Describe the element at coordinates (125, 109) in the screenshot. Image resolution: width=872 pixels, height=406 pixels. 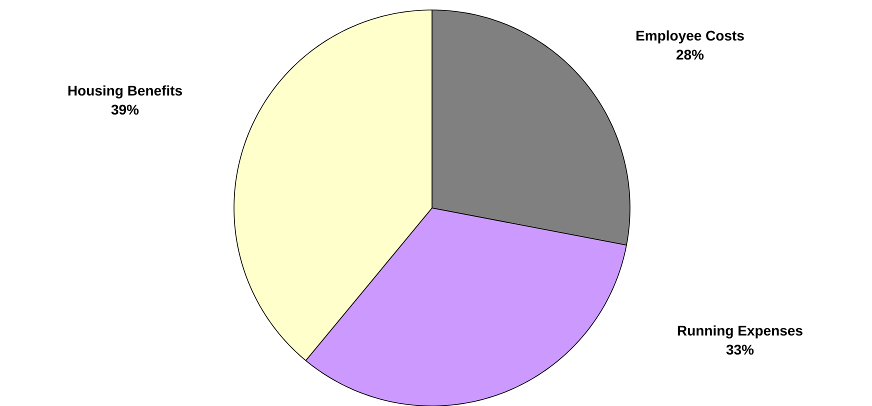
I see `data-label: 39%` at that location.